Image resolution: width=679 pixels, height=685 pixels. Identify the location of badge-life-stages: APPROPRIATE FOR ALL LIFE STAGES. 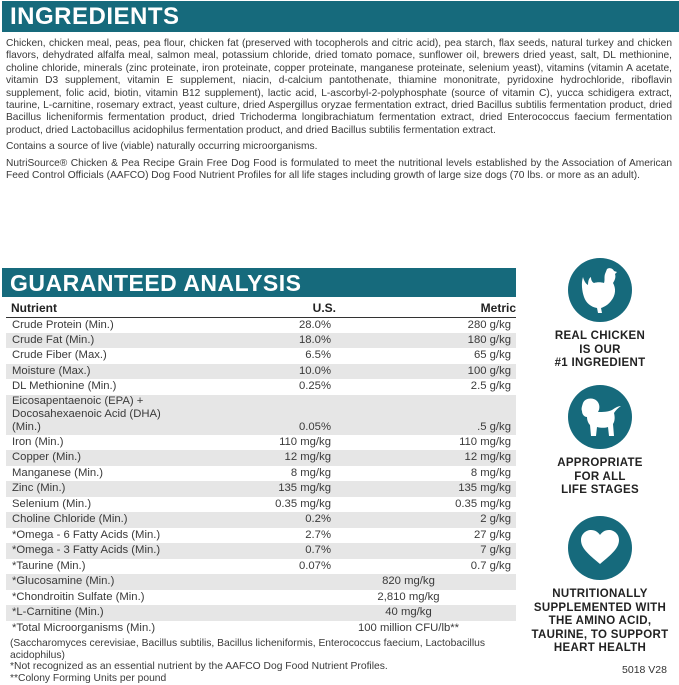
(600, 441).